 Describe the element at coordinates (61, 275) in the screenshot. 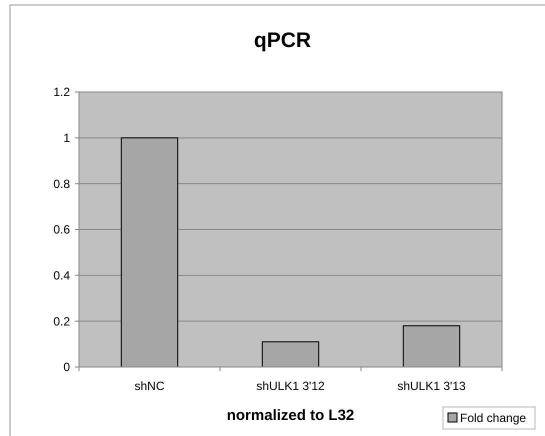

I see `y-tick-label: 0.4` at that location.